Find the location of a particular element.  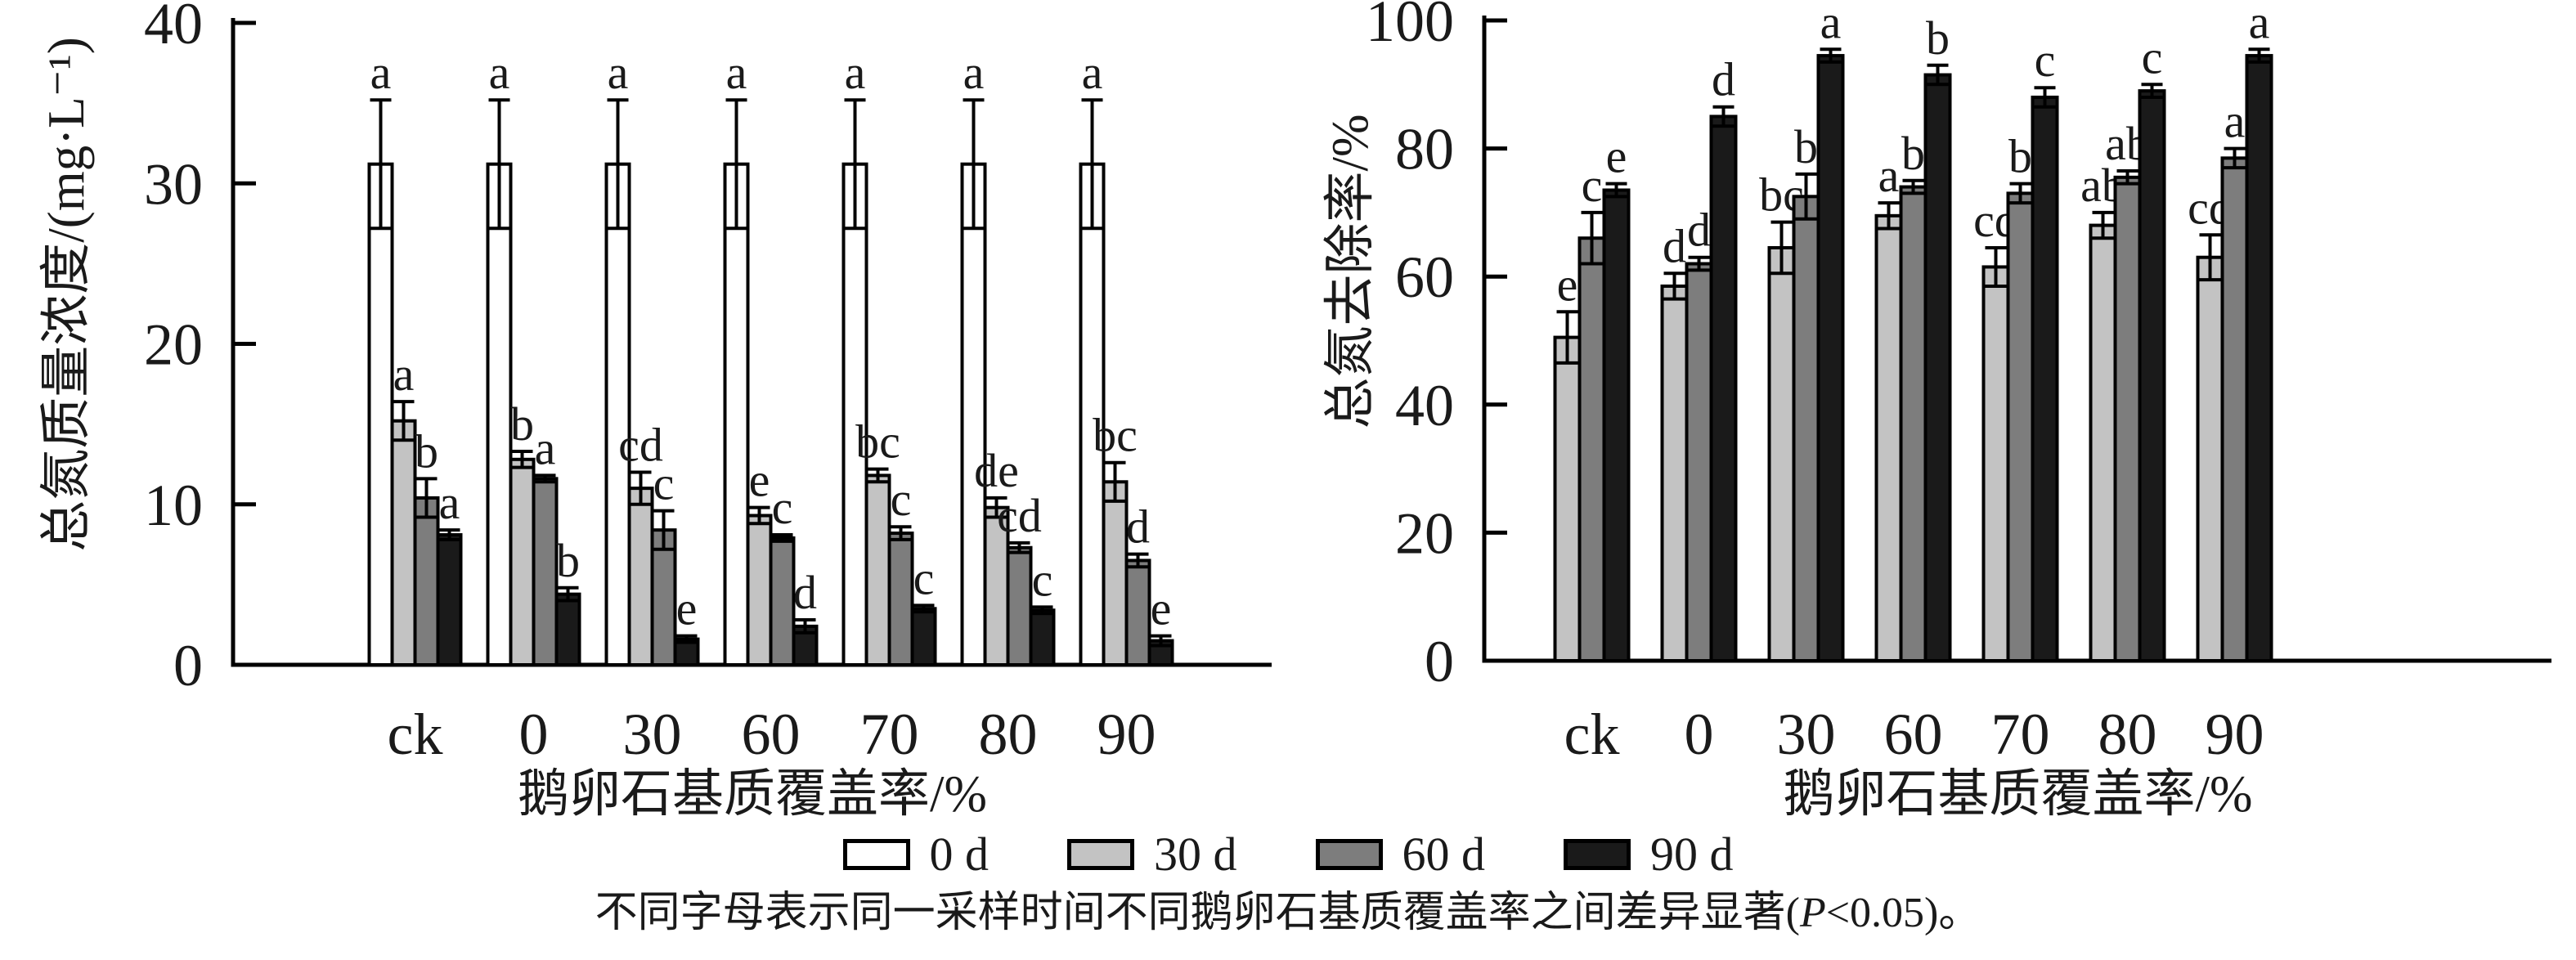

y-tick-label: 30 is located at coordinates (174, 184).